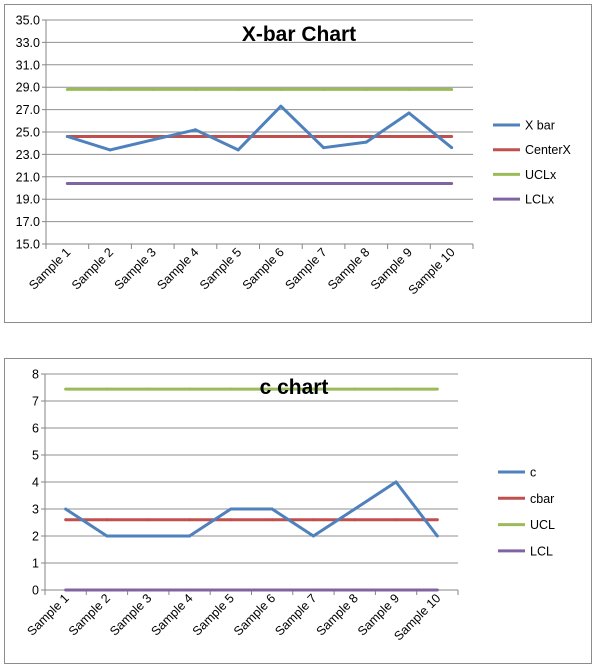 Image resolution: width=597 pixels, height=665 pixels. I want to click on xbar-x-tick-label: Sample 6, so click(263, 268).